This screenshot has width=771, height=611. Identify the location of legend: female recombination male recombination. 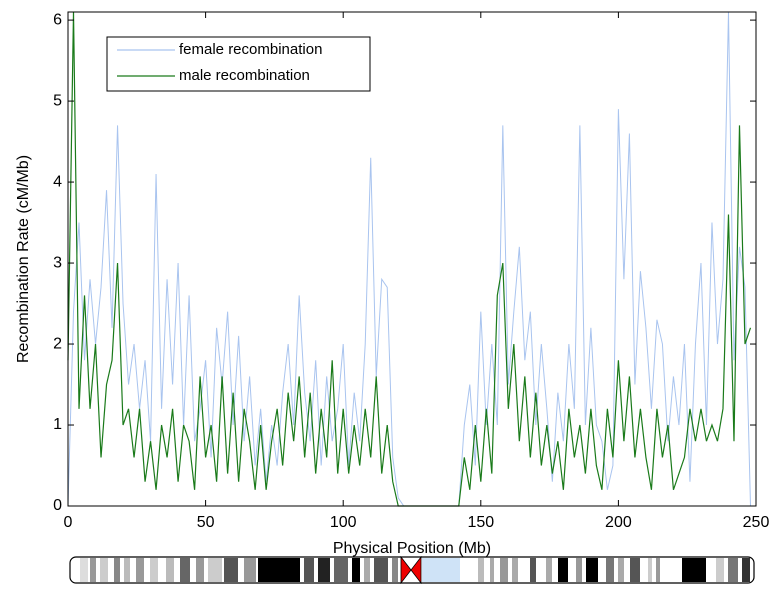
(238, 64).